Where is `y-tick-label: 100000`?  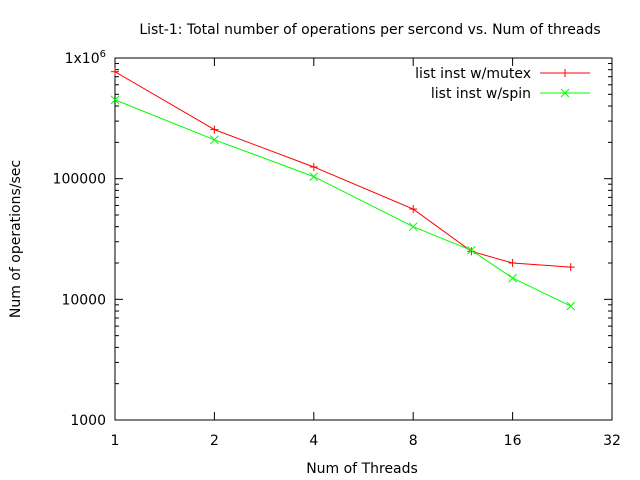 y-tick-label: 100000 is located at coordinates (79, 180).